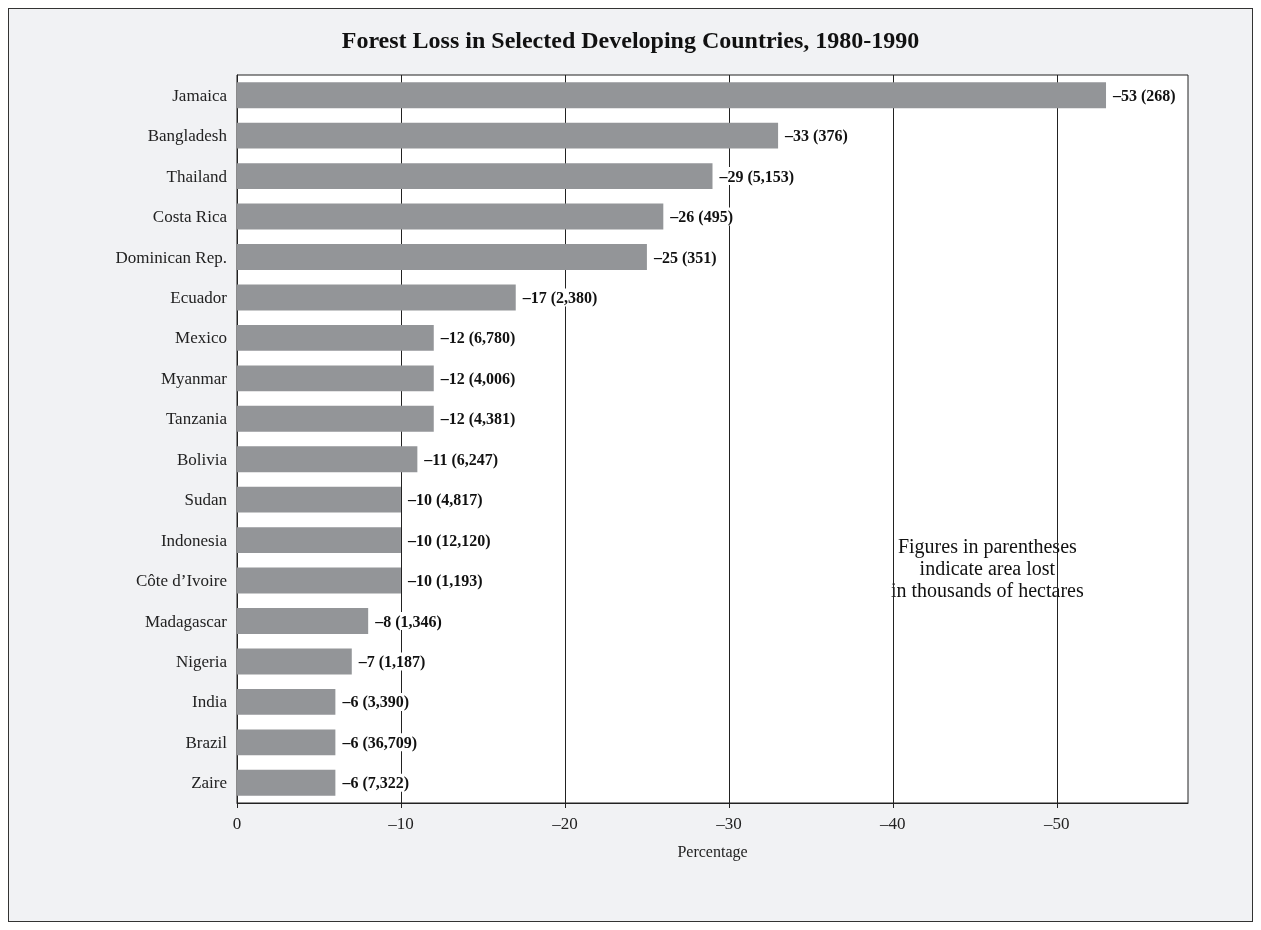  What do you see at coordinates (892, 823) in the screenshot?
I see `x-tick-label: –40` at bounding box center [892, 823].